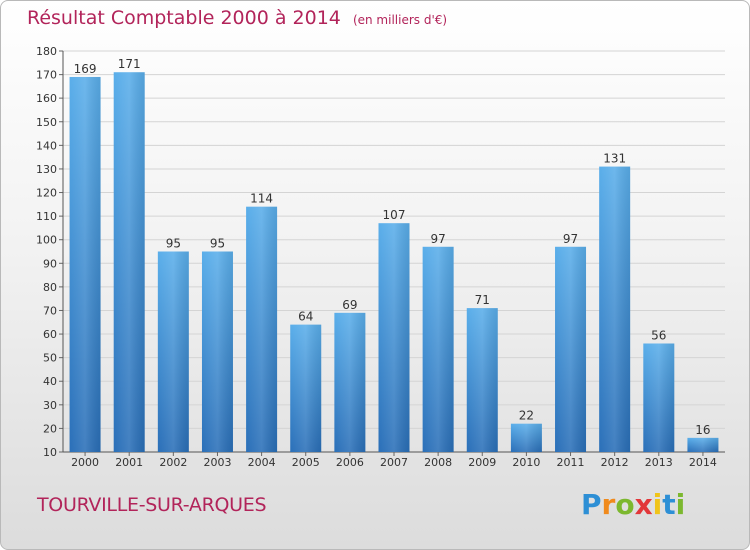 Image resolution: width=750 pixels, height=550 pixels. Describe the element at coordinates (129, 462) in the screenshot. I see `x-tick-label: 2001` at that location.